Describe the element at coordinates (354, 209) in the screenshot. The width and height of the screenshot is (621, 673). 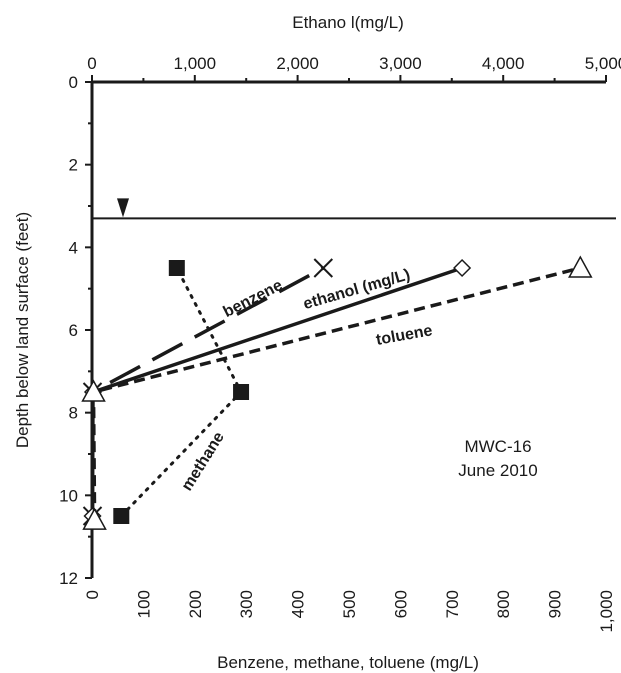
I see `water-table` at that location.